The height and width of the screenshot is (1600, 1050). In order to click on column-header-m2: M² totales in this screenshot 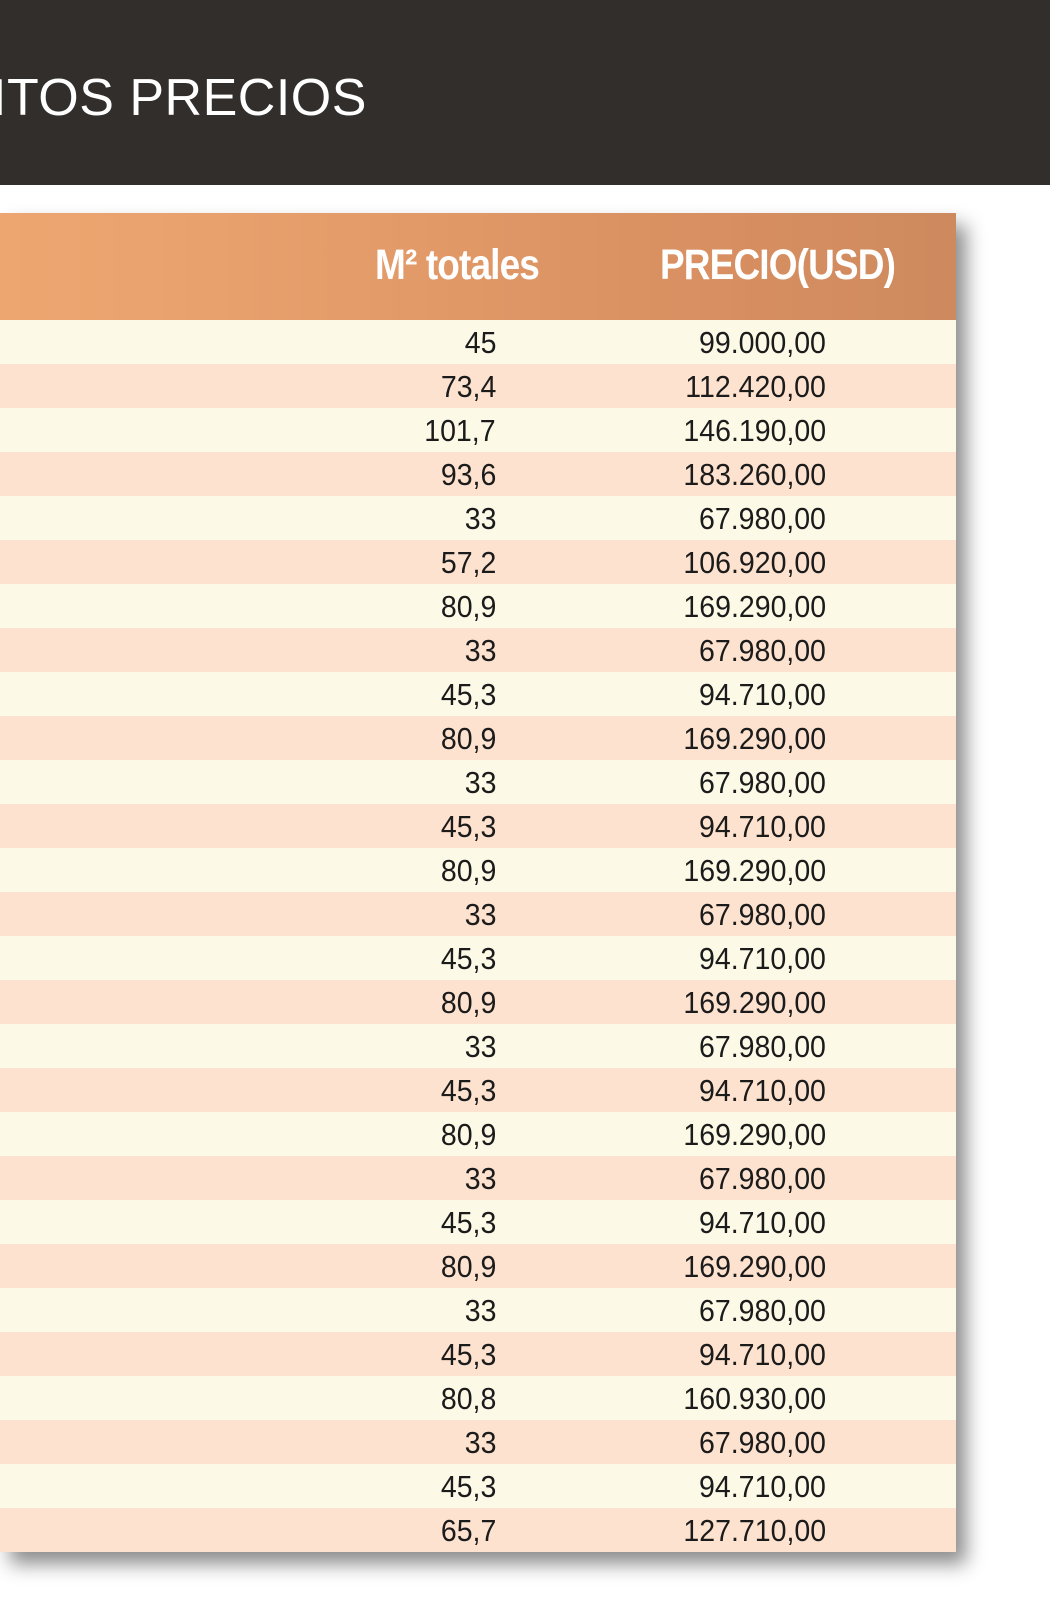, I will do `click(457, 265)`.